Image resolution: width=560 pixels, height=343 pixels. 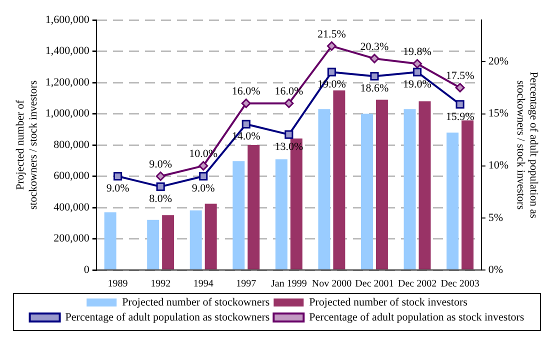 What do you see at coordinates (160, 284) in the screenshot?
I see `x-tick-label: 1992` at bounding box center [160, 284].